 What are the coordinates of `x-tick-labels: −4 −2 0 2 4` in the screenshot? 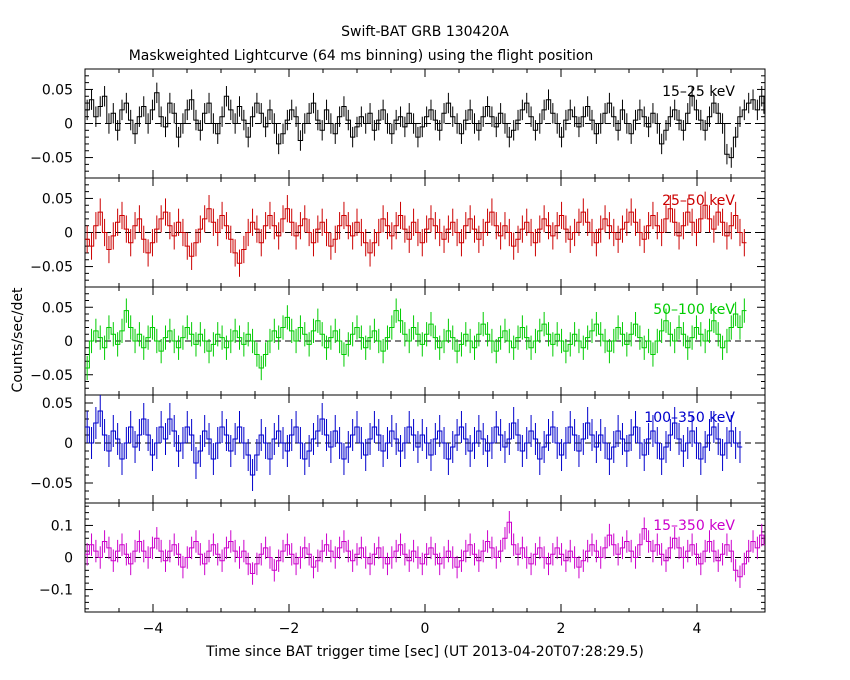 It's located at (422, 629).